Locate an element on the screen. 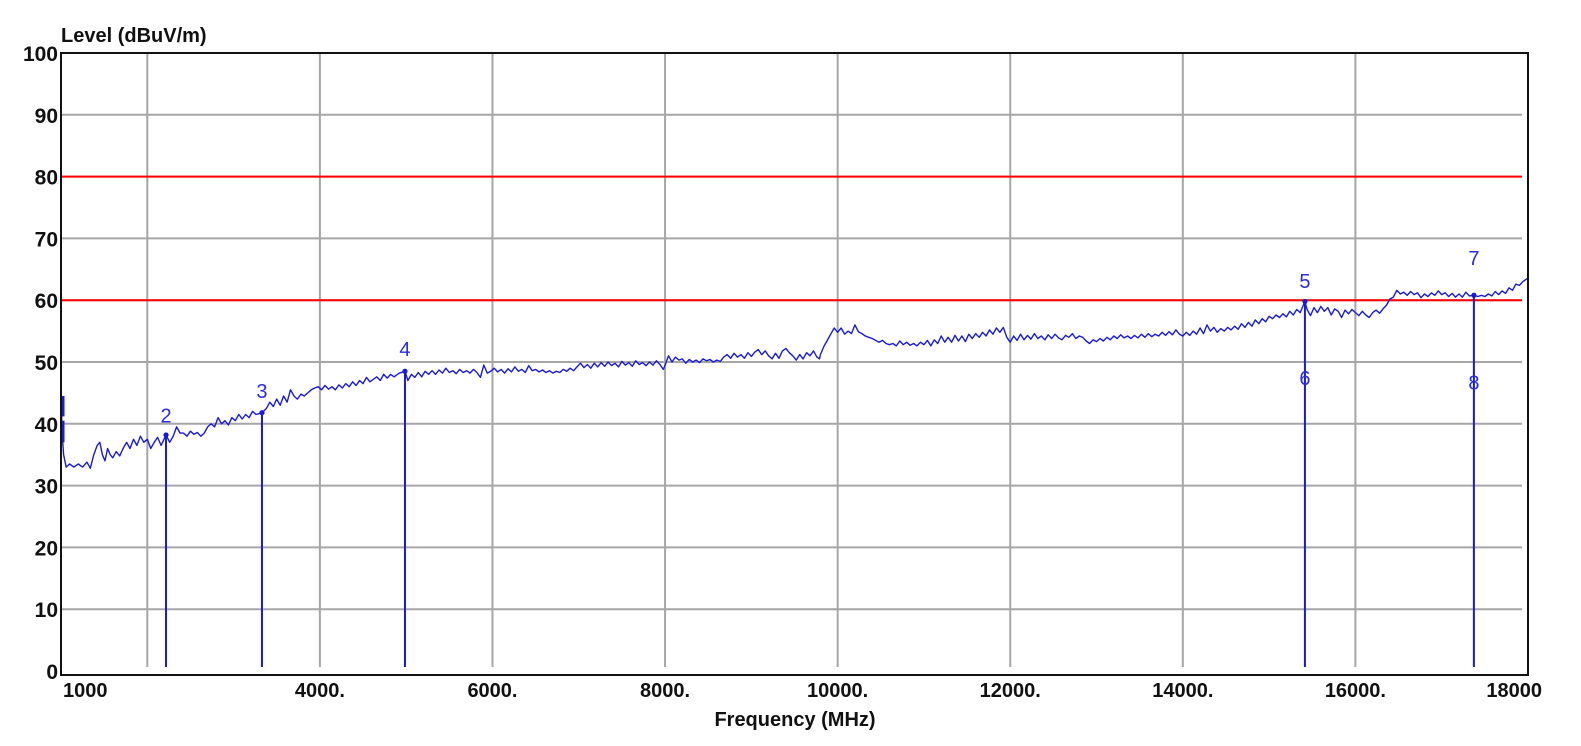 Image resolution: width=1581 pixels, height=746 pixels. y-tick-label: 70 is located at coordinates (46, 239).